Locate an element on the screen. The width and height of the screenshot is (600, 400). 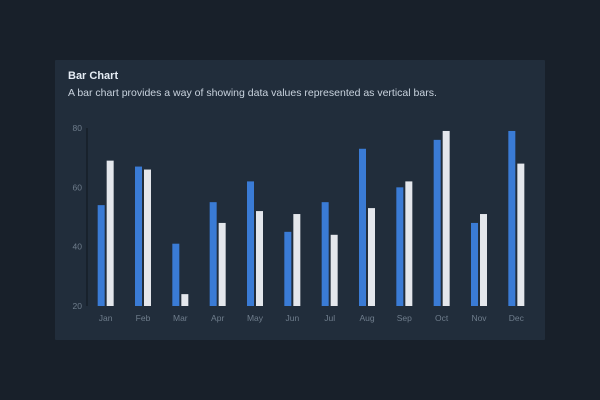
x-tick-label: Aug is located at coordinates (366, 318).